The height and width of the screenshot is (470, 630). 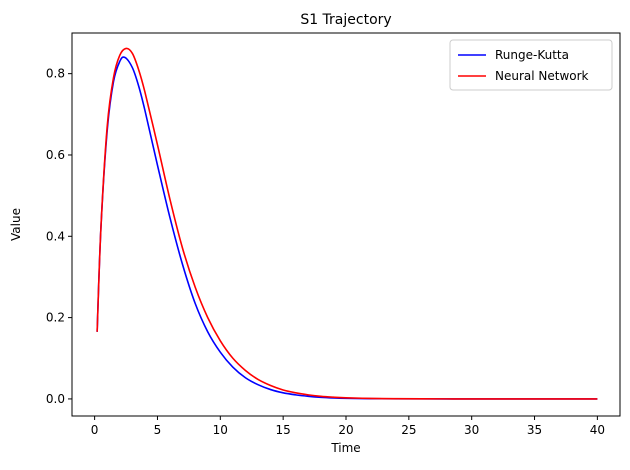 I want to click on y-tick-label: 0.0, so click(x=55, y=399).